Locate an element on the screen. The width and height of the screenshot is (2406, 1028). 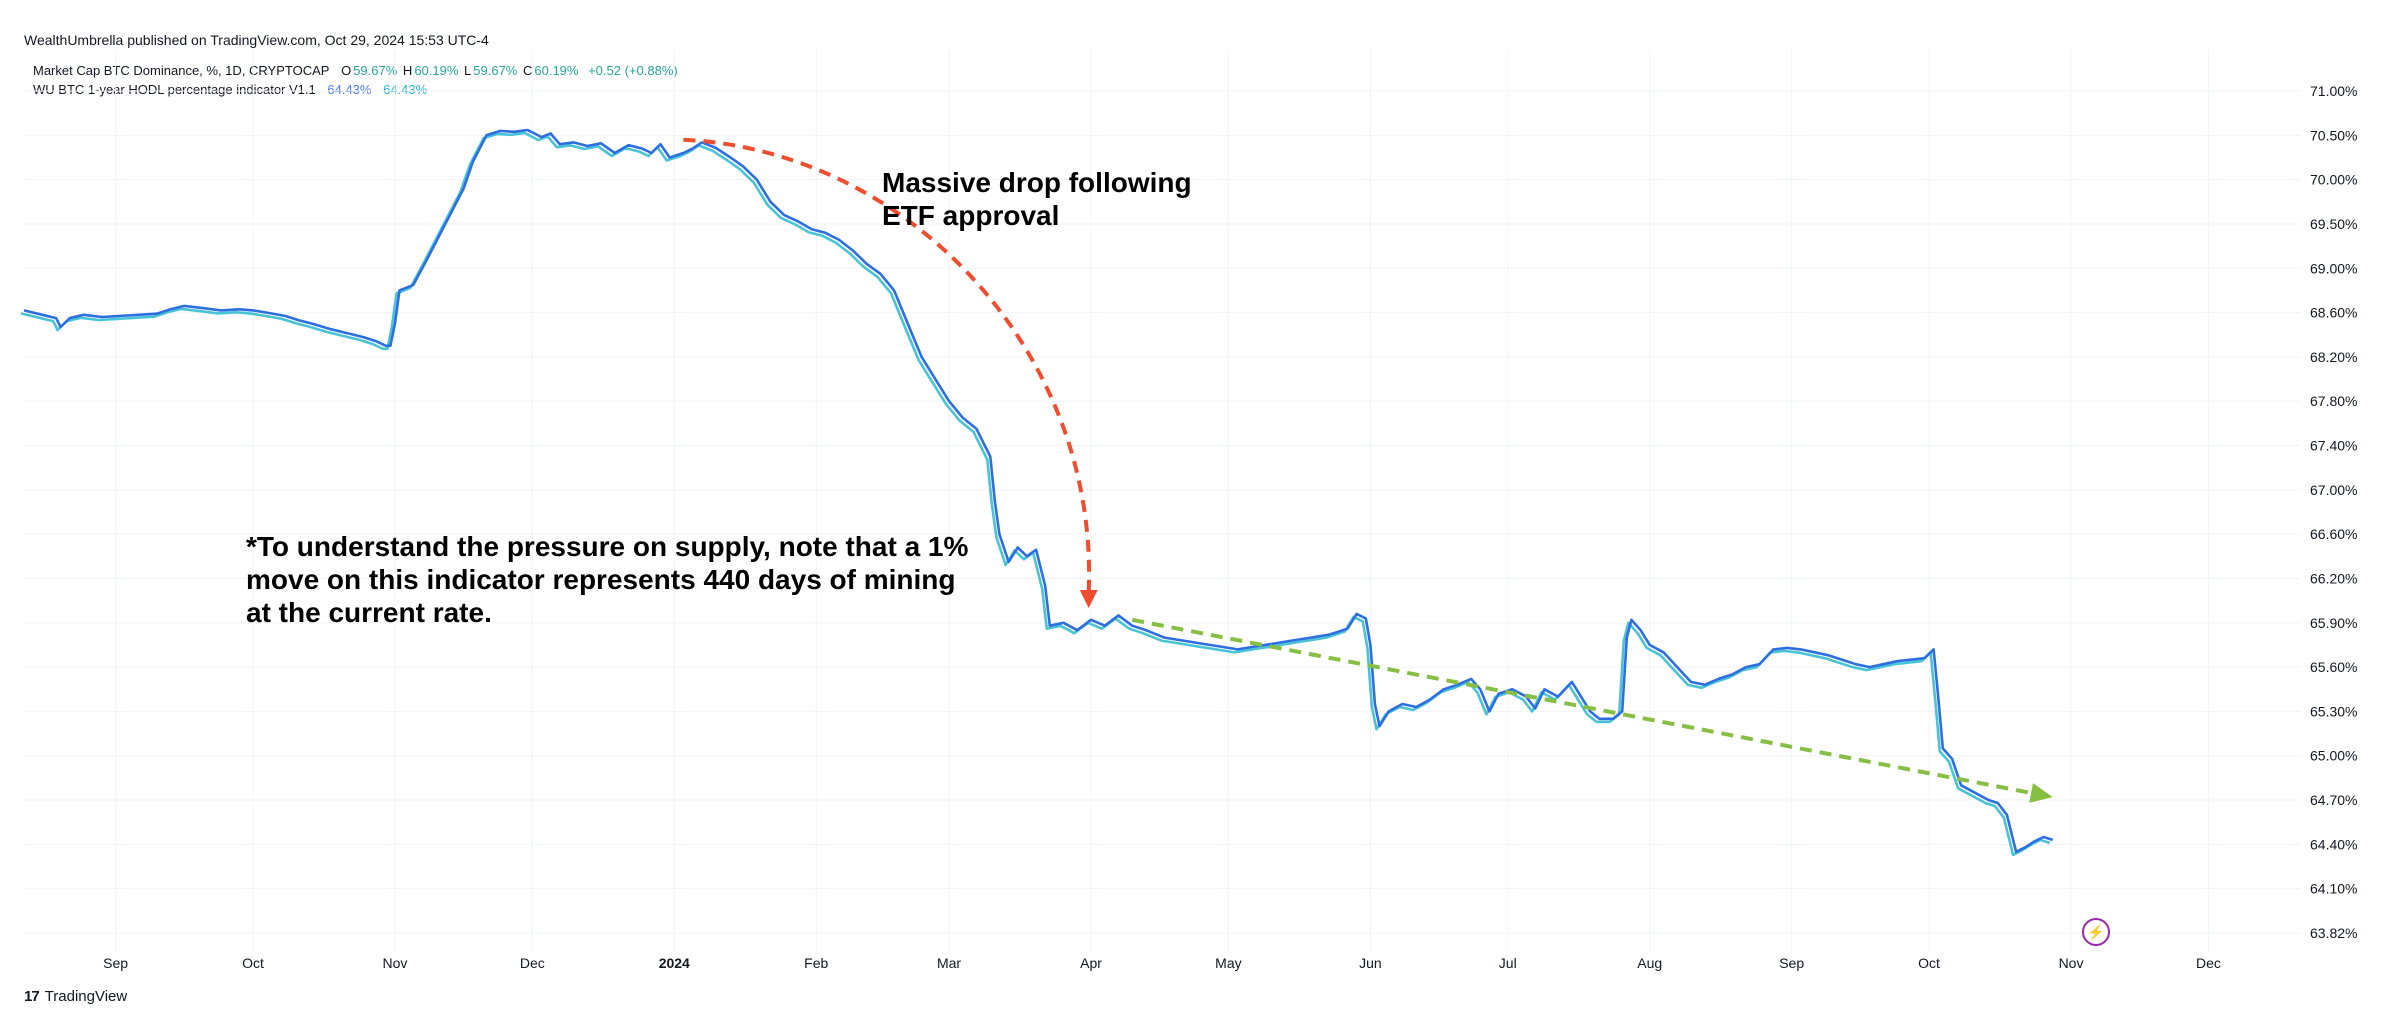
snapshot-icon: ⚡ is located at coordinates (2096, 932).